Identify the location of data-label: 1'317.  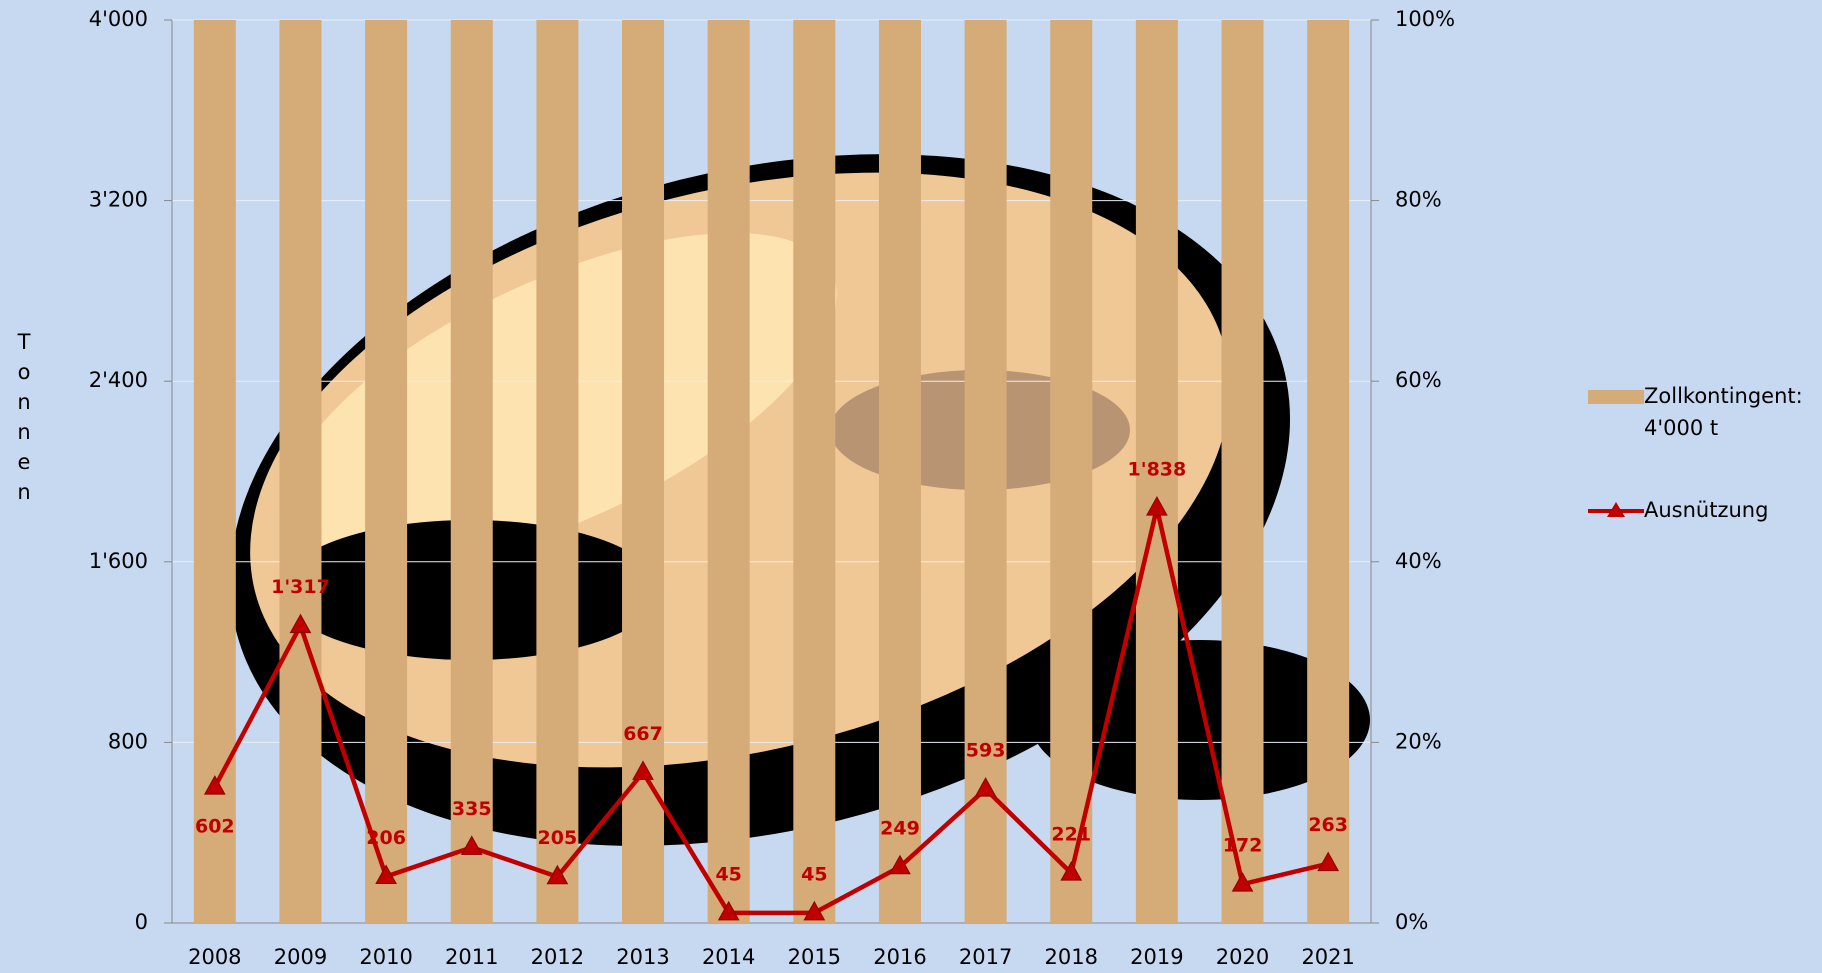
(300, 587).